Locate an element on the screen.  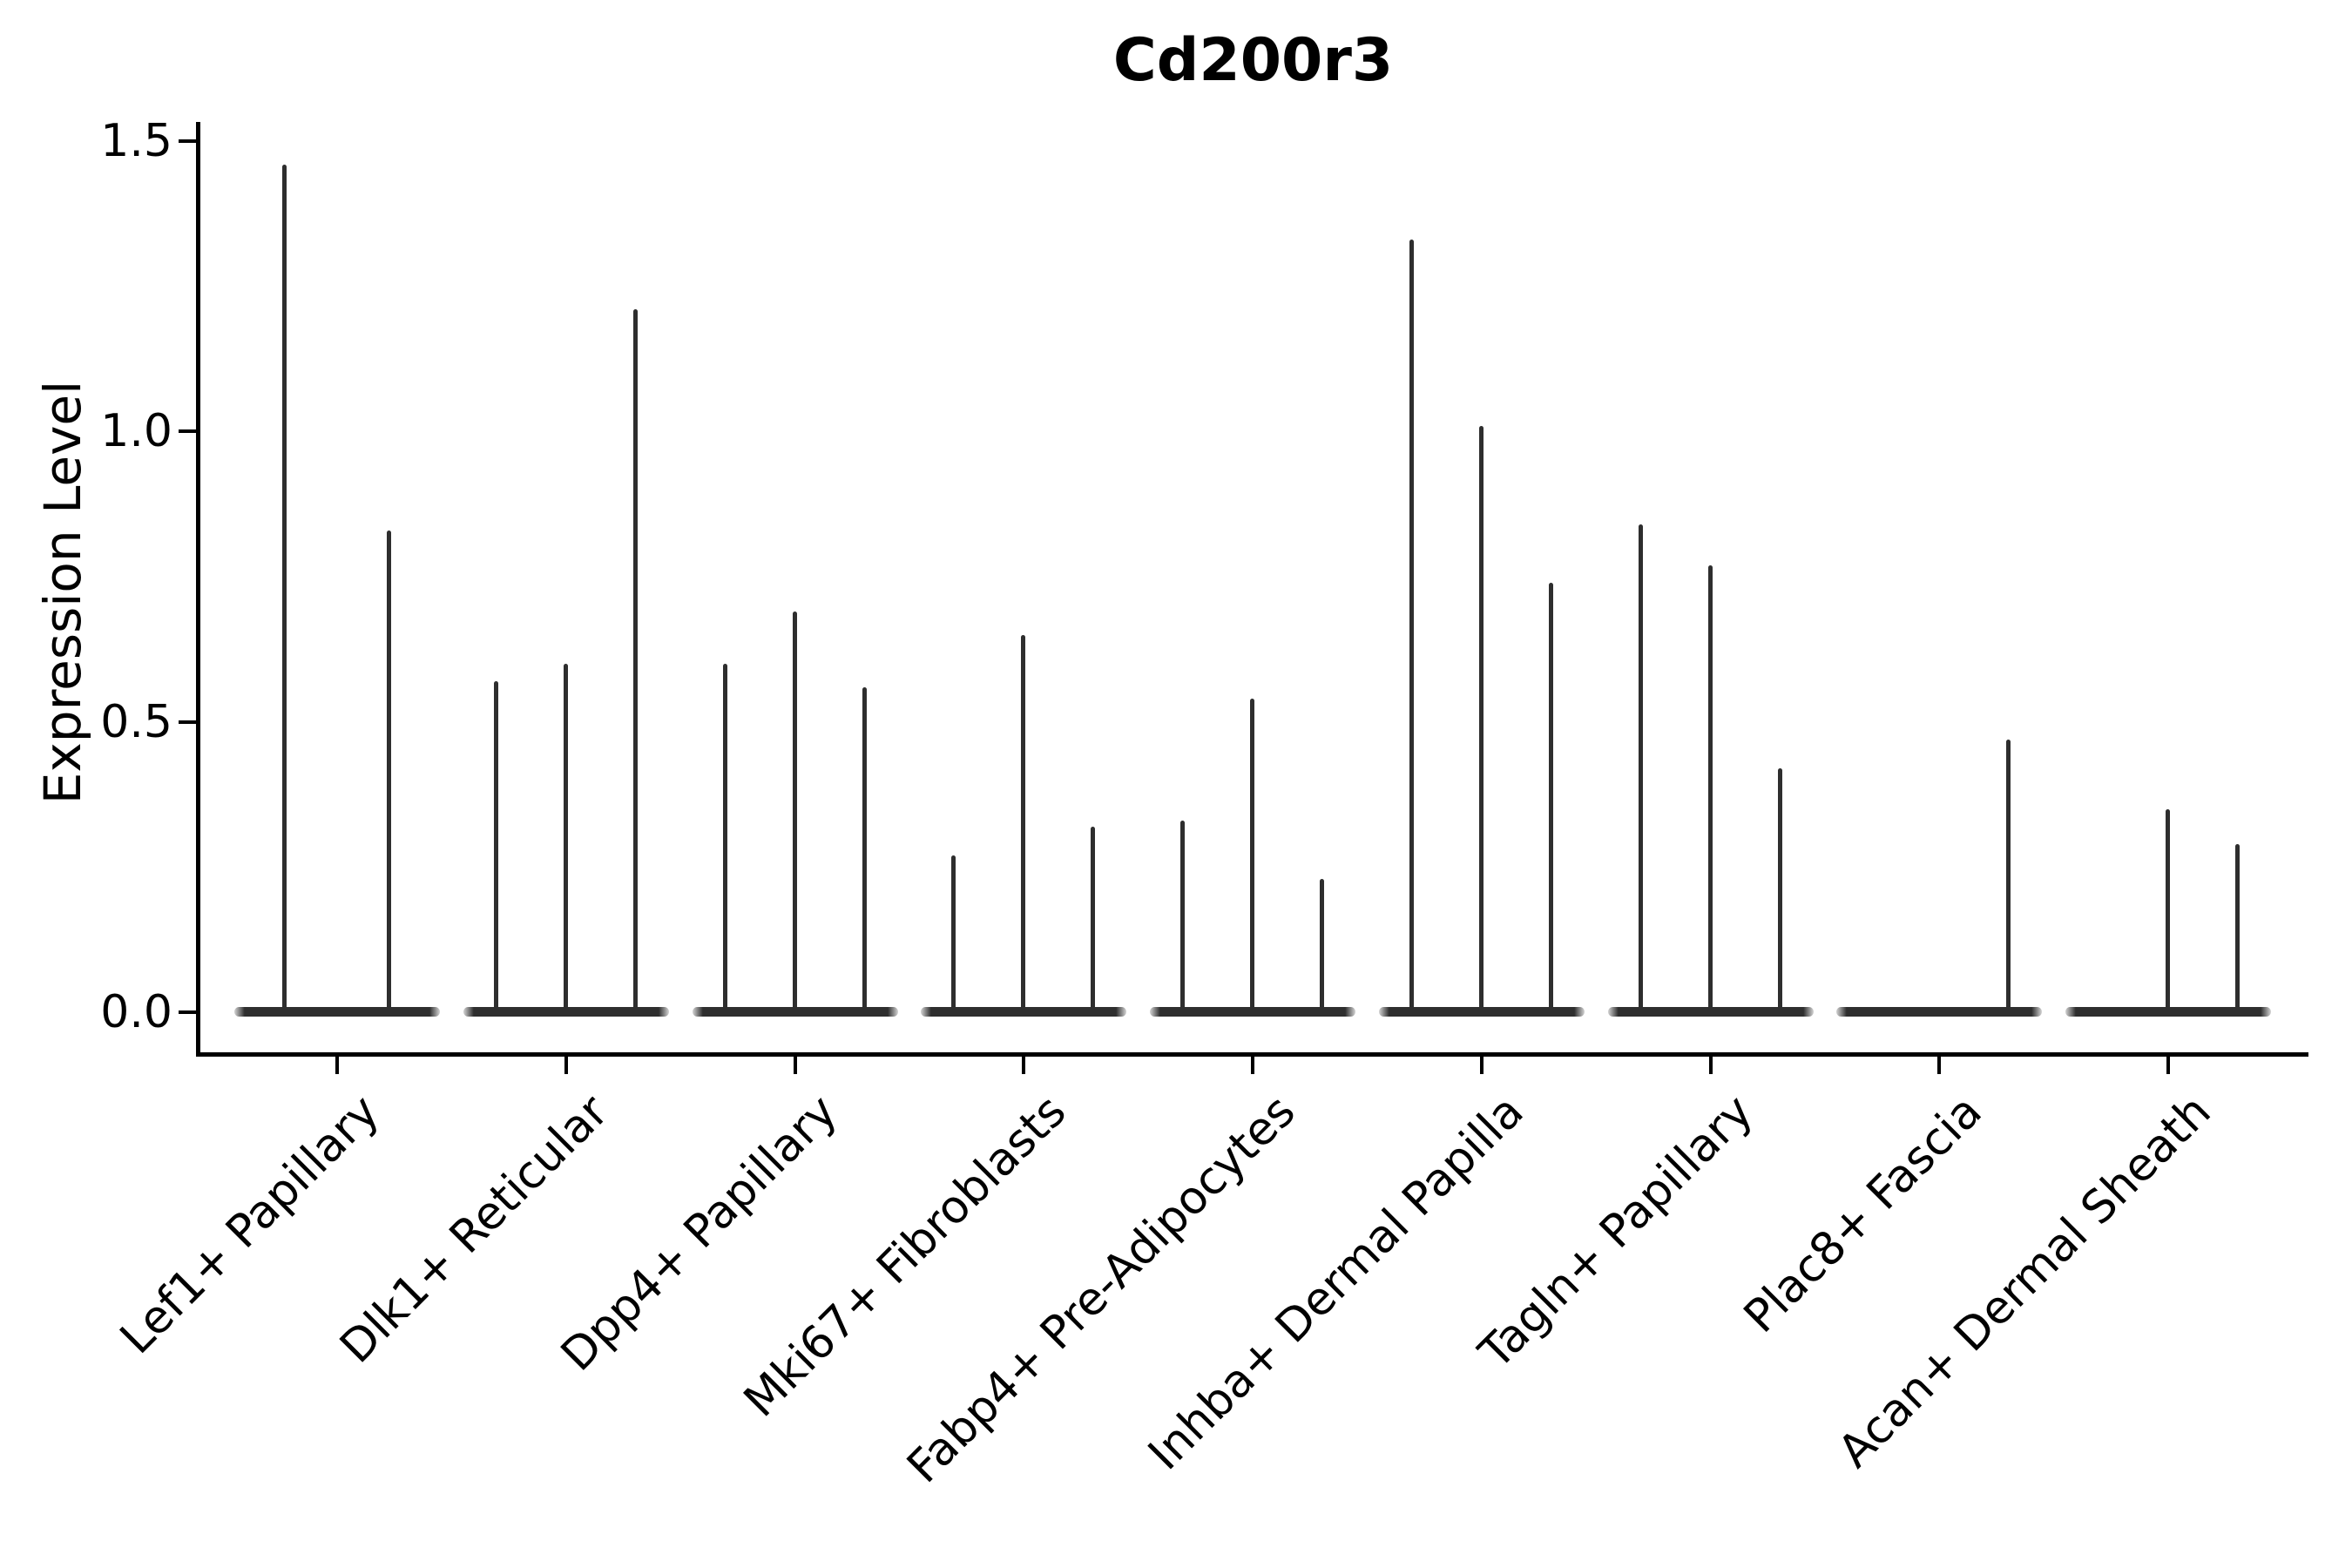
x-tick-label: Inhba+ Dermal Papilla is located at coordinates (1337, 1283).